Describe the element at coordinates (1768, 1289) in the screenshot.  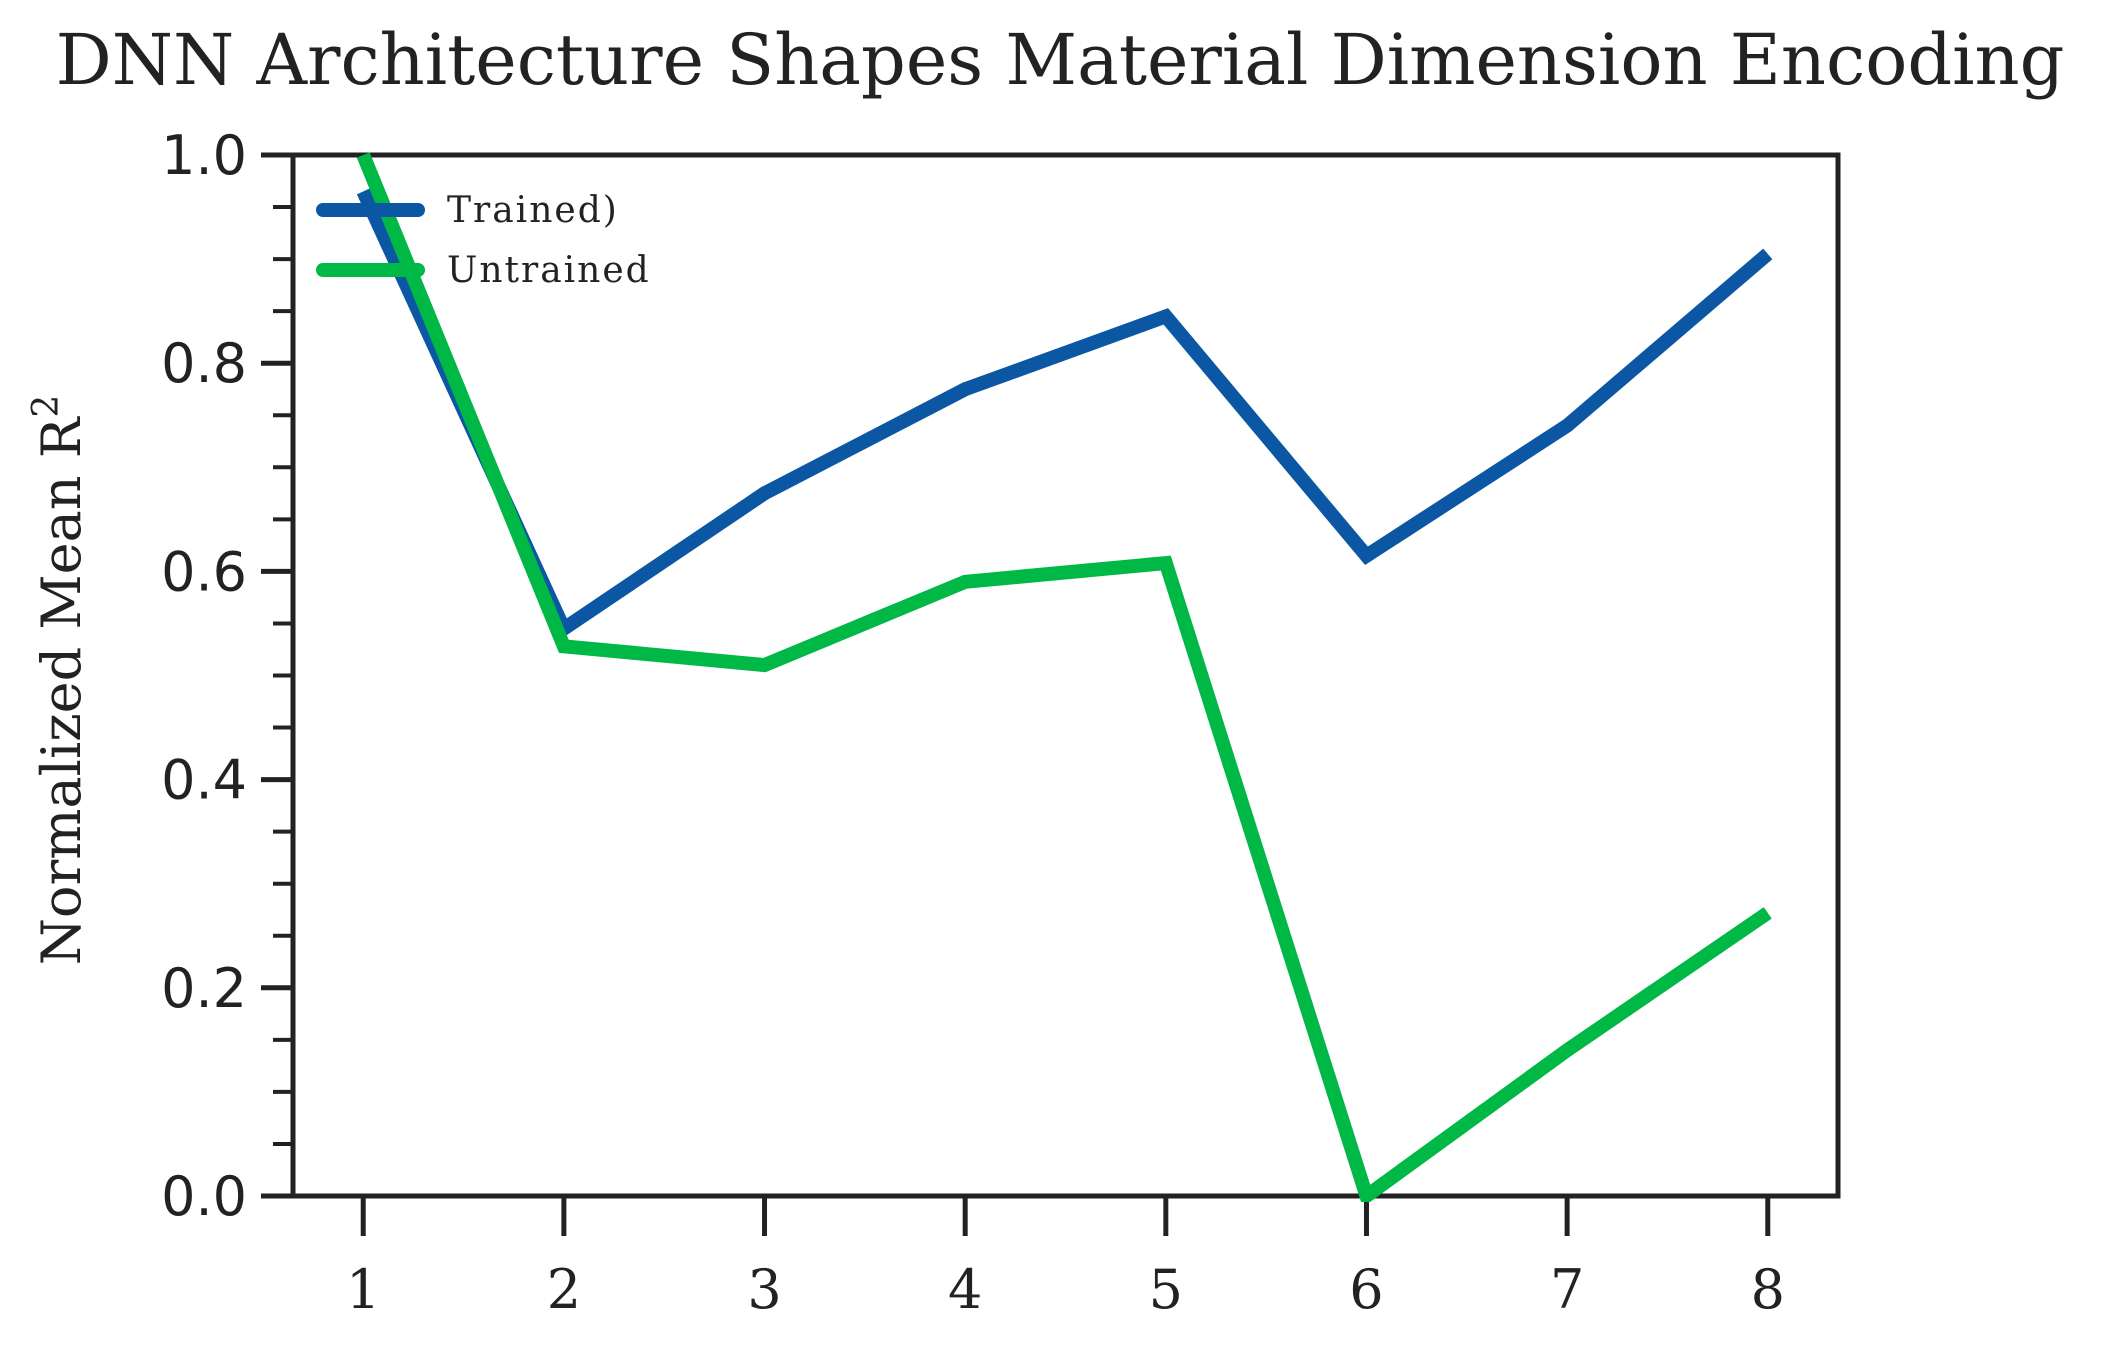
I see `x-tick-label: 8` at that location.